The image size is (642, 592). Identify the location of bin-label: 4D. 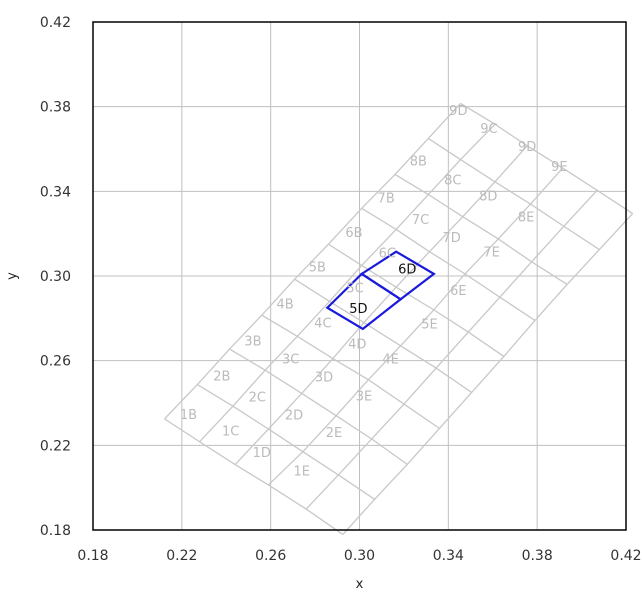
(357, 345).